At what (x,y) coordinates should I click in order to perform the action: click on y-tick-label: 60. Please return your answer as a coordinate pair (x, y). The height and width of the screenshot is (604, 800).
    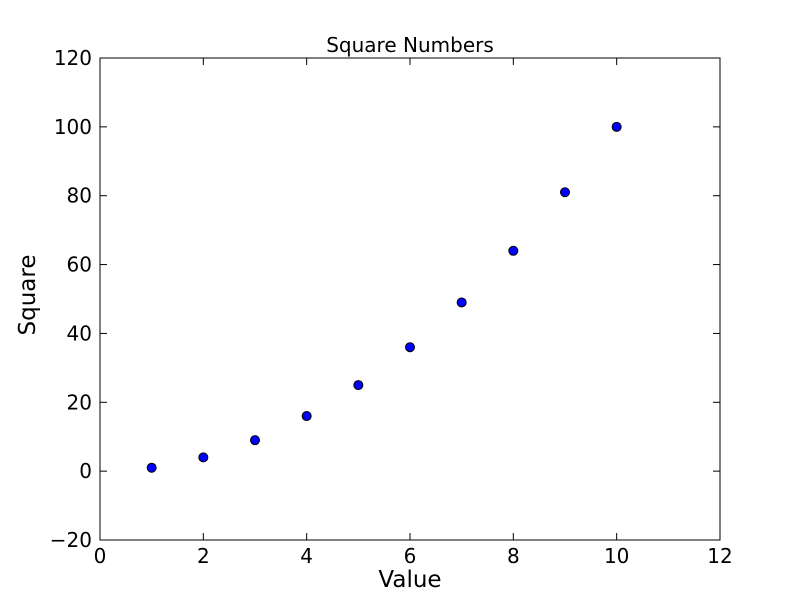
    Looking at the image, I should click on (79, 265).